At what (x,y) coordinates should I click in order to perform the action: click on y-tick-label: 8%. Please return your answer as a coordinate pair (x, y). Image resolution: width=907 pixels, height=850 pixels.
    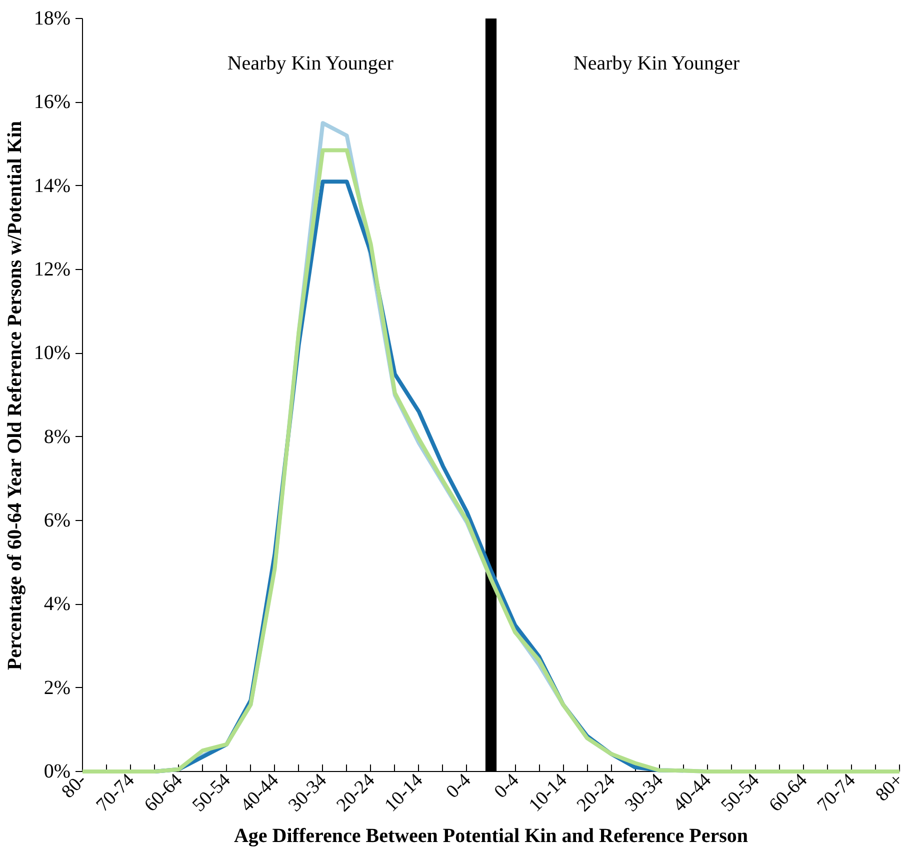
    Looking at the image, I should click on (57, 437).